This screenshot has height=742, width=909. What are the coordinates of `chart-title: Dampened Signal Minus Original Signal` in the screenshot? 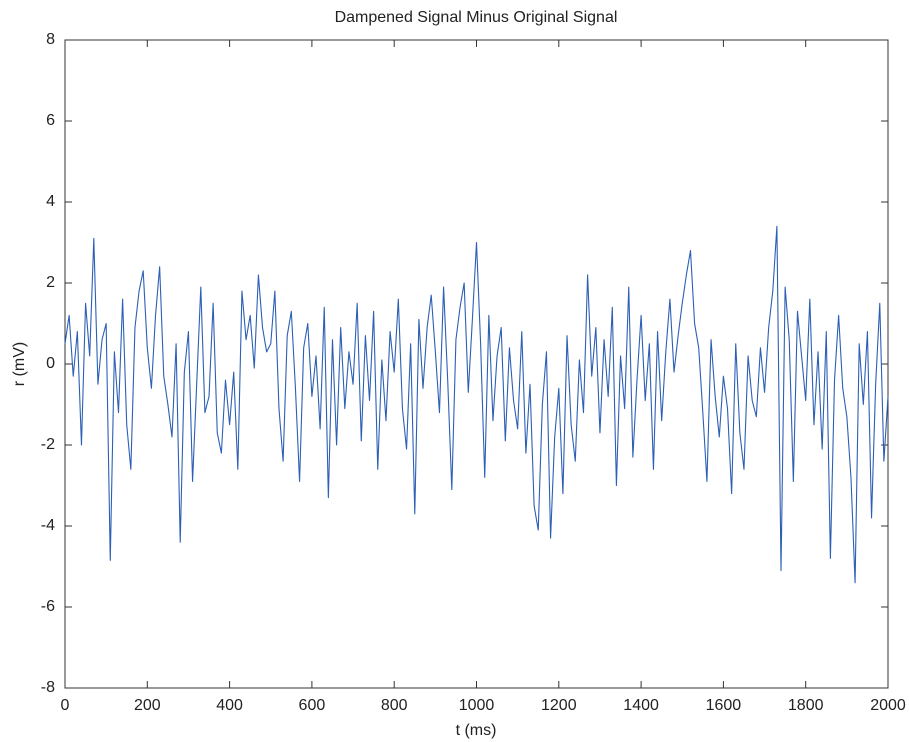 It's located at (476, 17).